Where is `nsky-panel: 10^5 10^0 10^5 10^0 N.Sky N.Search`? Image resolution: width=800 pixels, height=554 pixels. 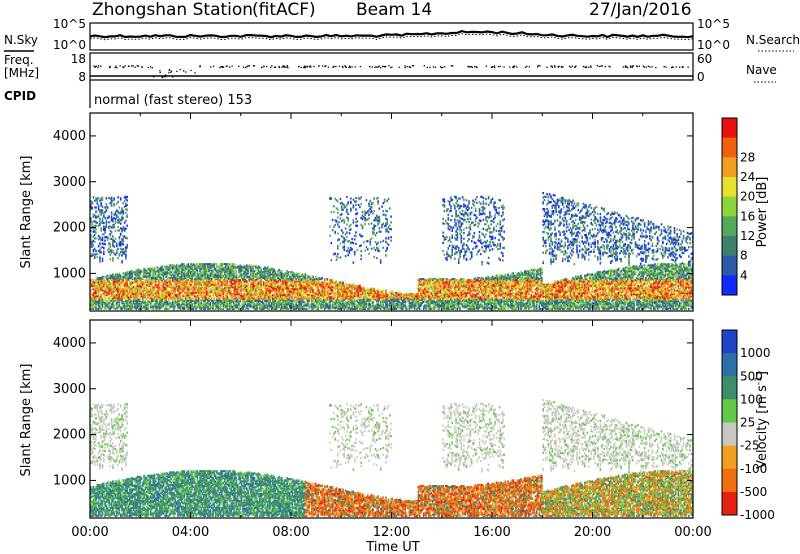
nsky-panel: 10^5 10^0 10^5 10^0 N.Sky N.Search is located at coordinates (402, 34).